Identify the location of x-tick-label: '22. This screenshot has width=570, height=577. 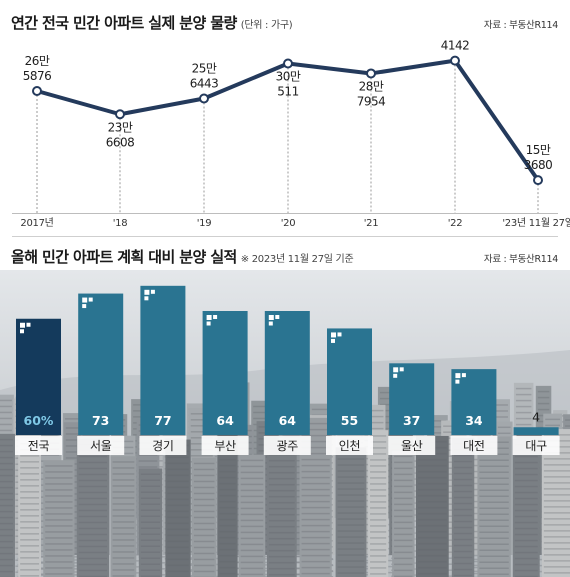
(455, 223).